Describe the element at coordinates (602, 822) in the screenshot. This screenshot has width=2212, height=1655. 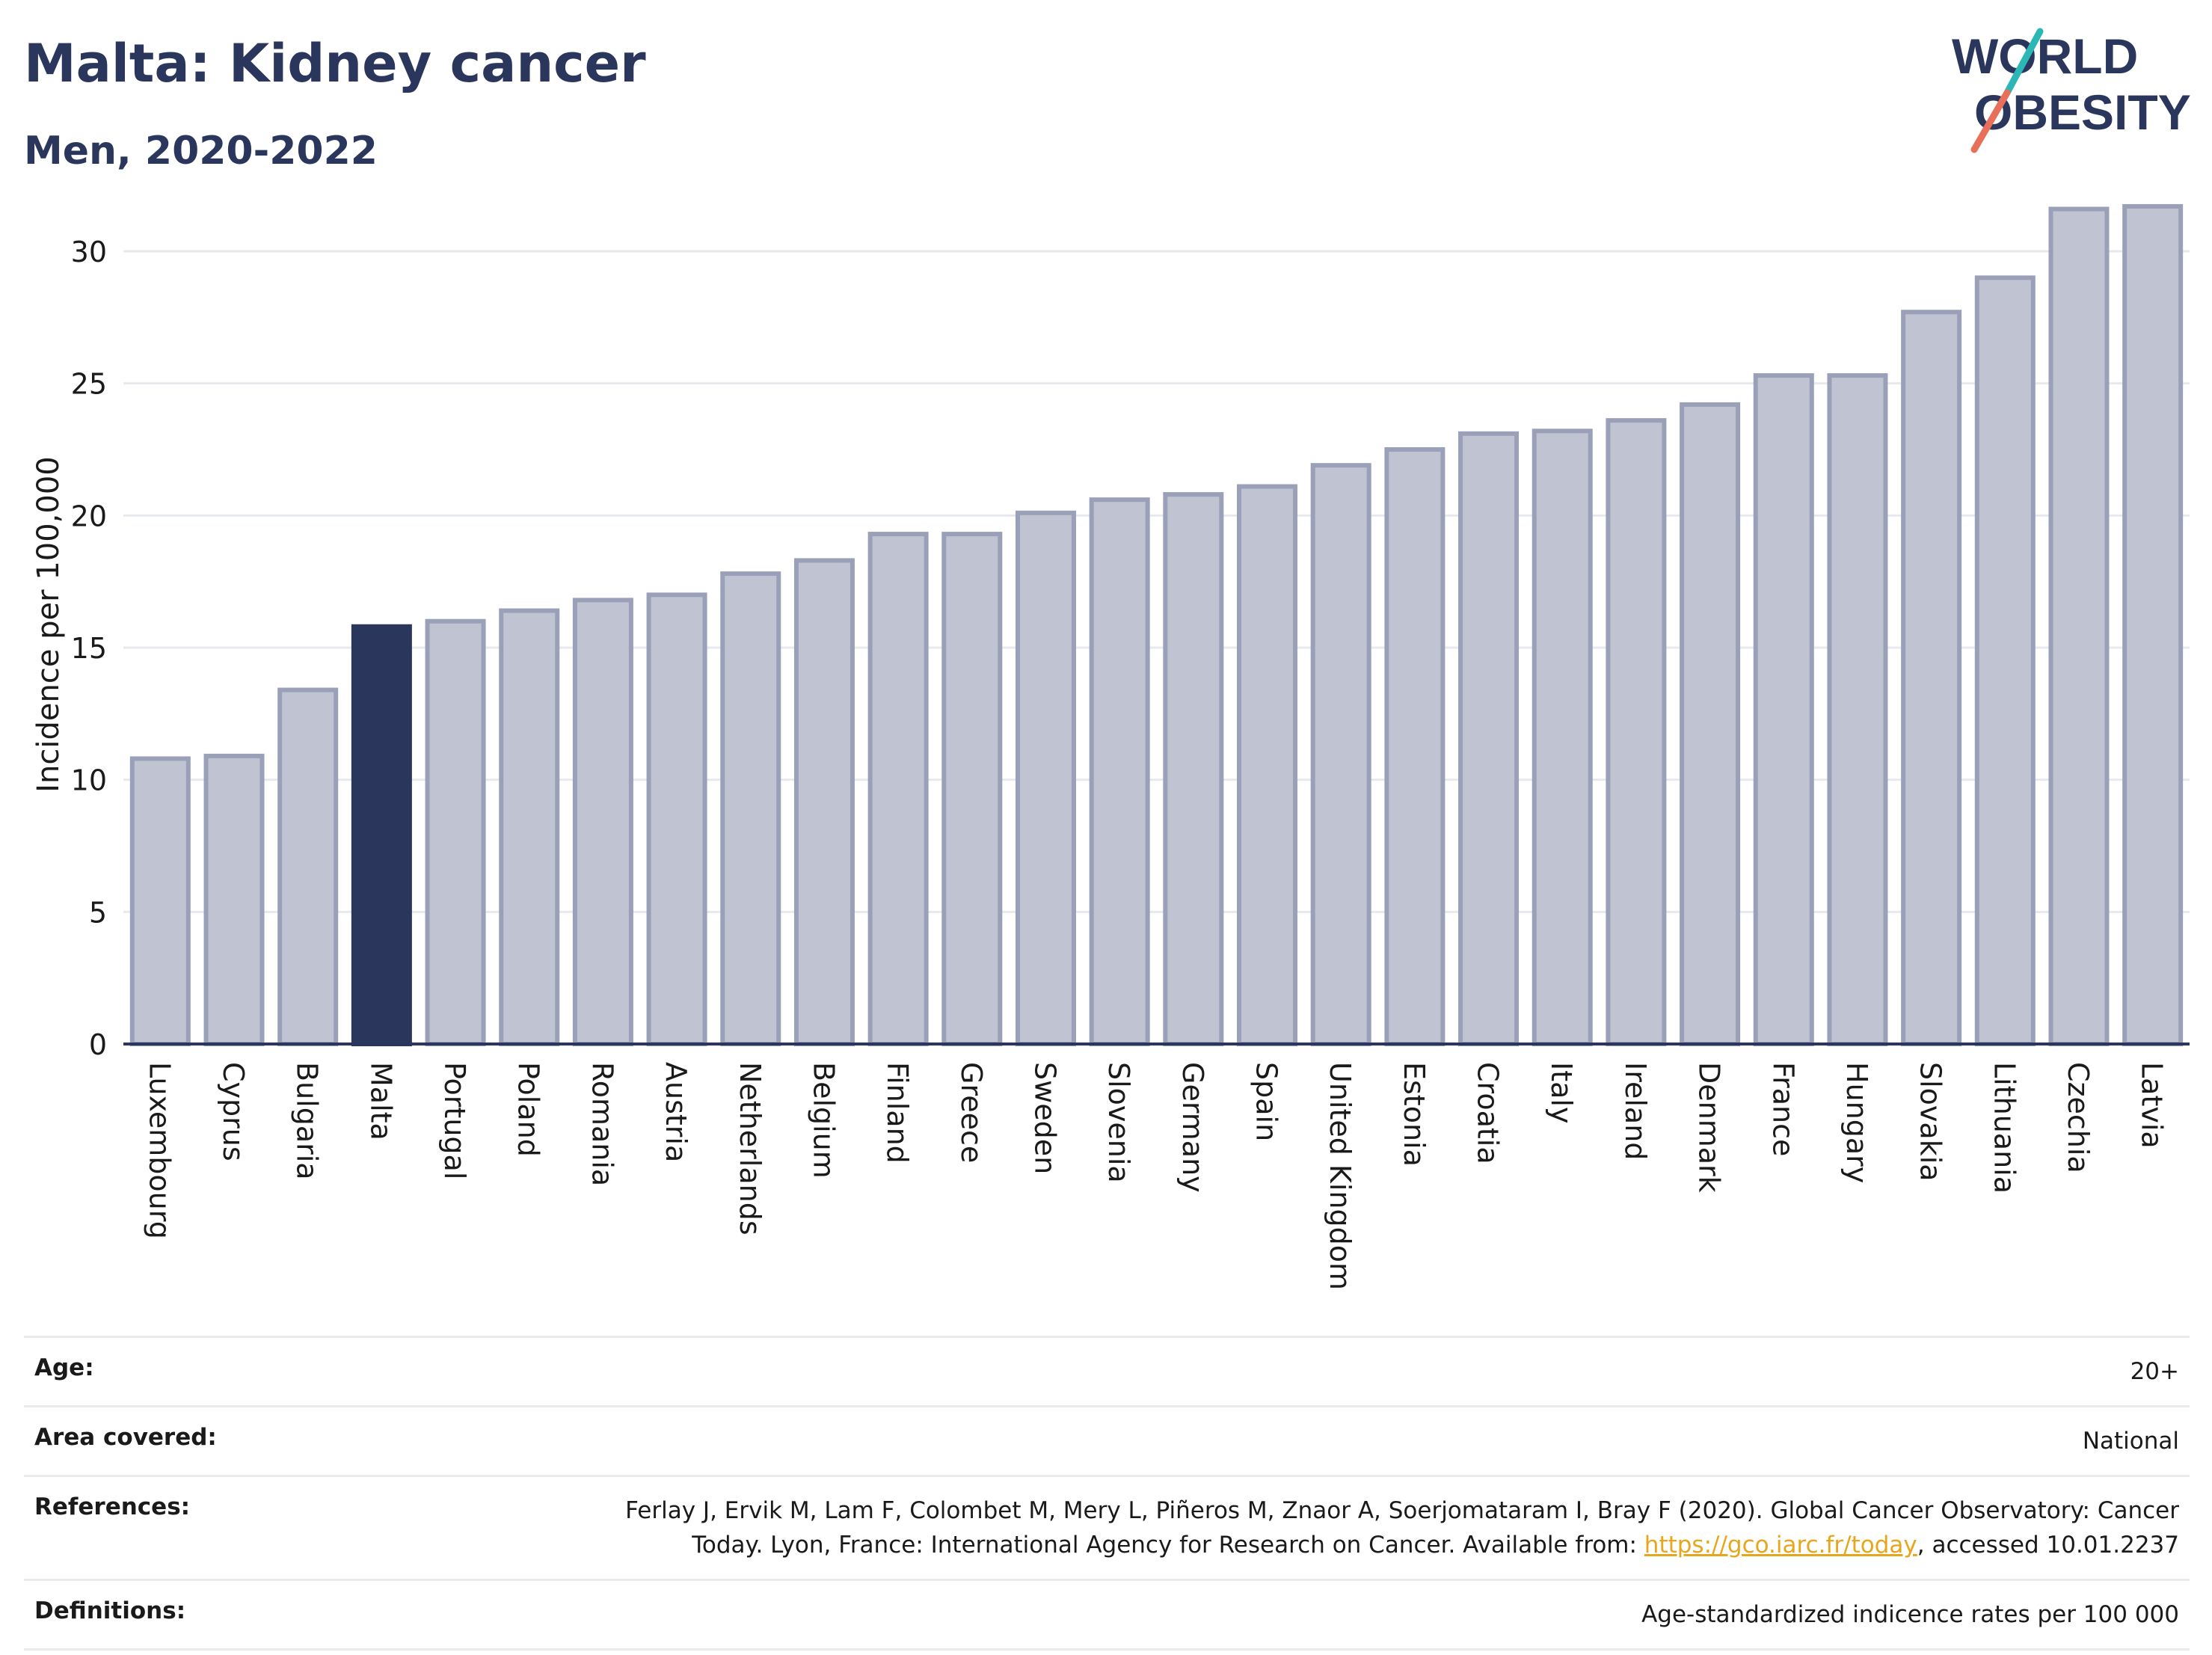
I see `bar-romania` at that location.